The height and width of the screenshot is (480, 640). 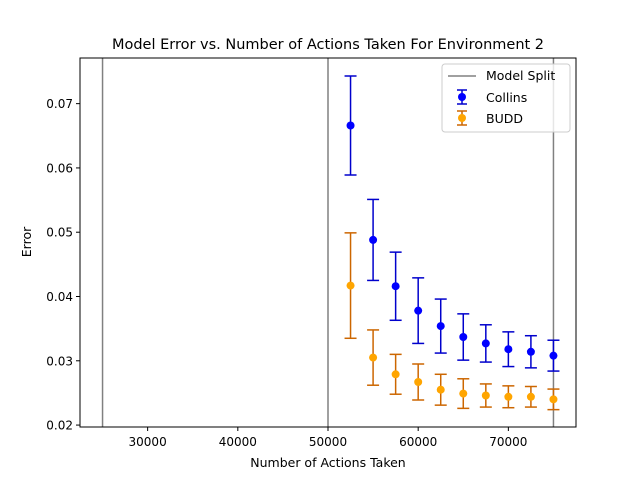 What do you see at coordinates (418, 442) in the screenshot?
I see `x-tick-label: 60000` at bounding box center [418, 442].